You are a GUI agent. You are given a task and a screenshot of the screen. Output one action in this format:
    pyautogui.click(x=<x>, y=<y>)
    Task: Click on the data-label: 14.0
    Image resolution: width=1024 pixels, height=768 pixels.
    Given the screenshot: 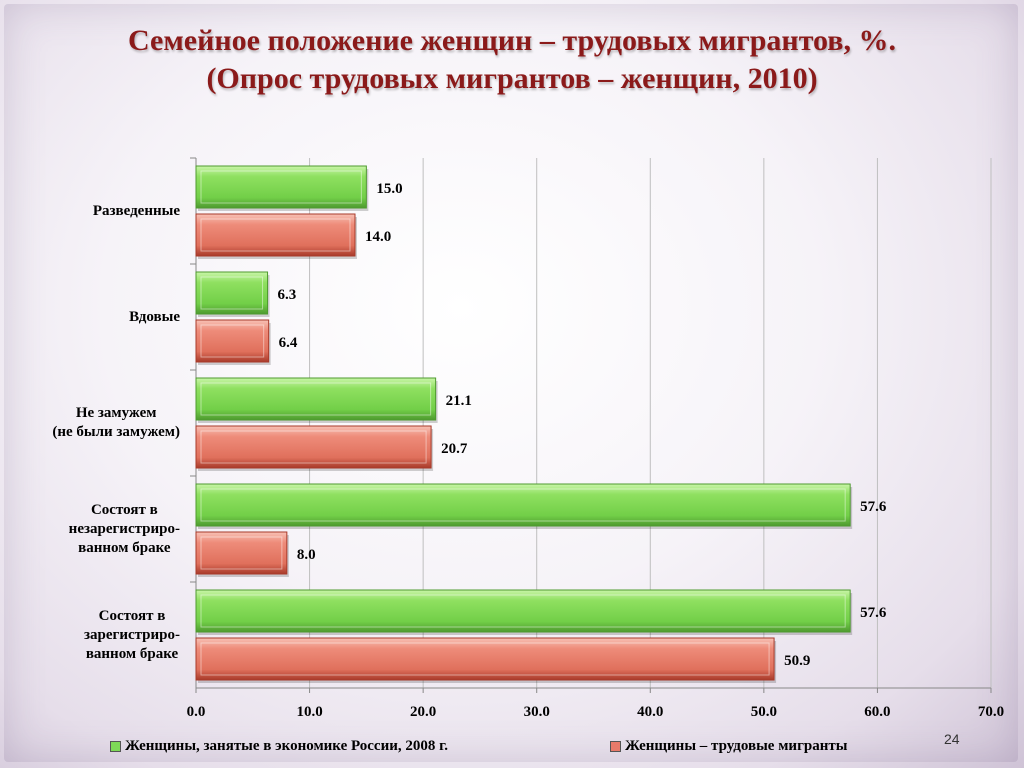 What is the action you would take?
    pyautogui.click(x=378, y=237)
    